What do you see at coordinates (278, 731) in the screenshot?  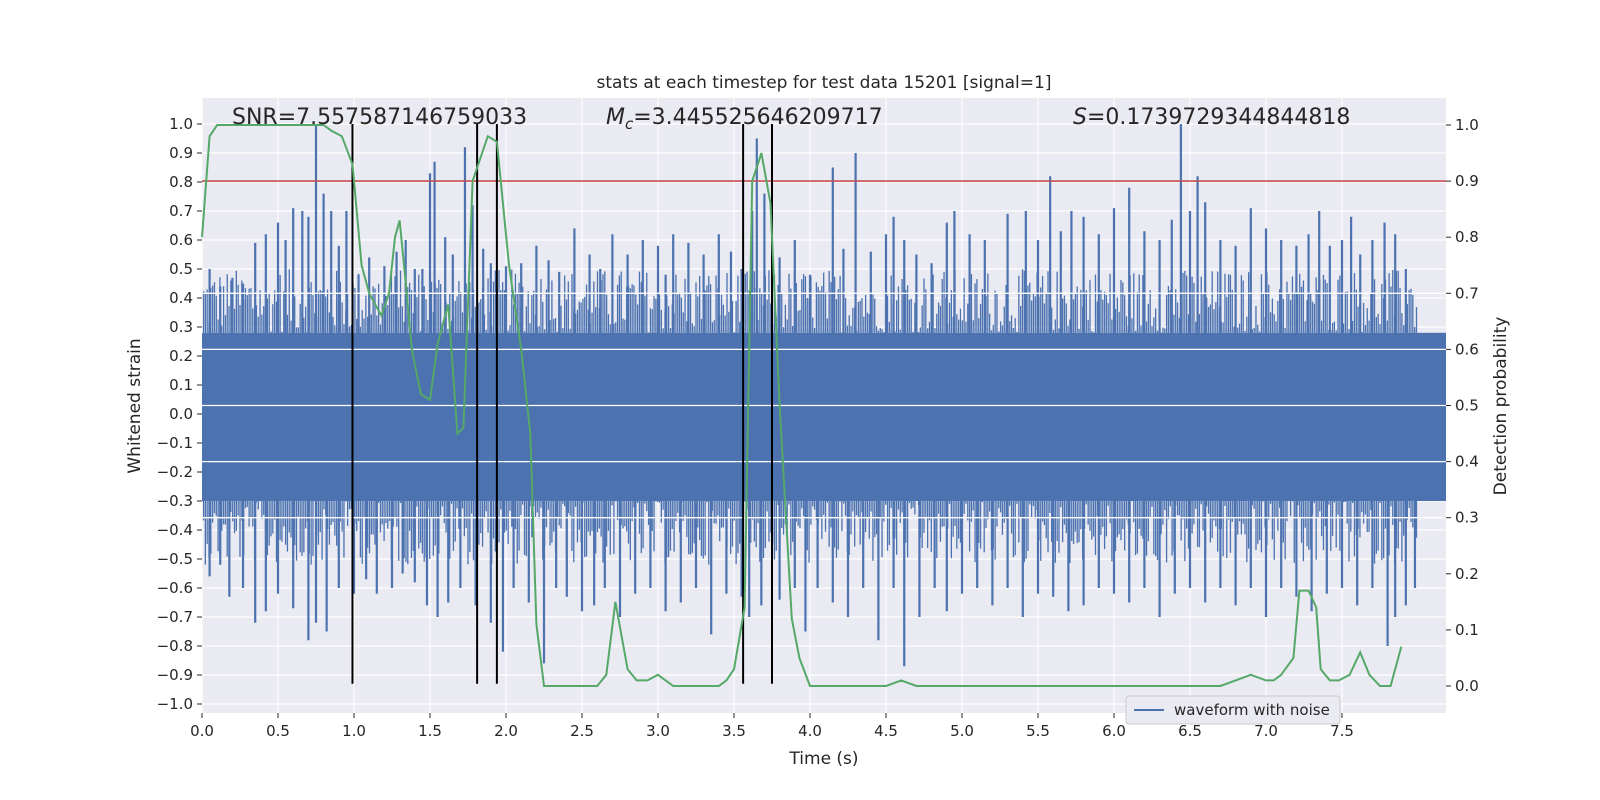 I see `x-tick-label: 0.5` at bounding box center [278, 731].